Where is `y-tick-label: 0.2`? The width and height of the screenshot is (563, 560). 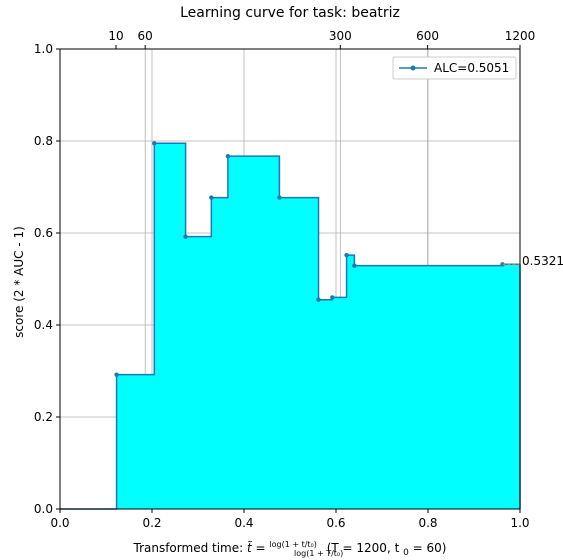 y-tick-label: 0.2 is located at coordinates (43, 417).